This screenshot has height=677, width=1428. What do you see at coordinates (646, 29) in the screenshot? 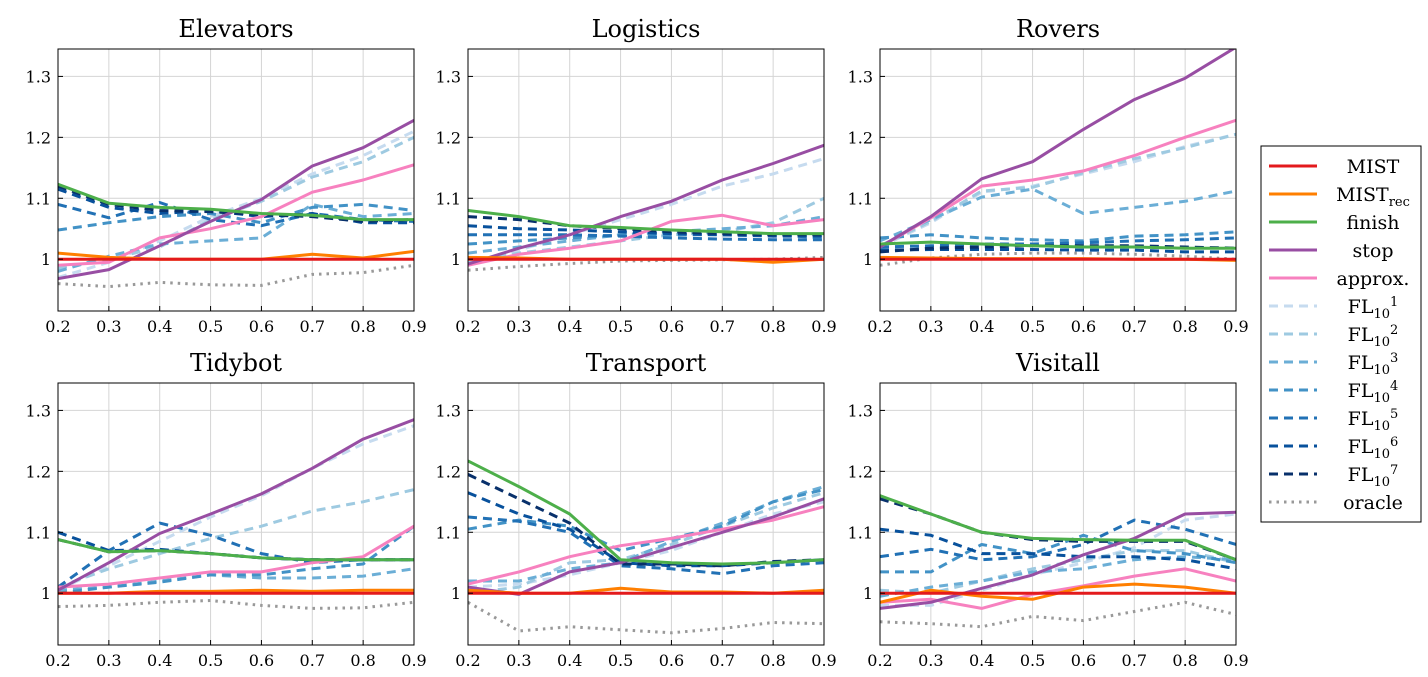
I see `panel-title: Logistics` at bounding box center [646, 29].